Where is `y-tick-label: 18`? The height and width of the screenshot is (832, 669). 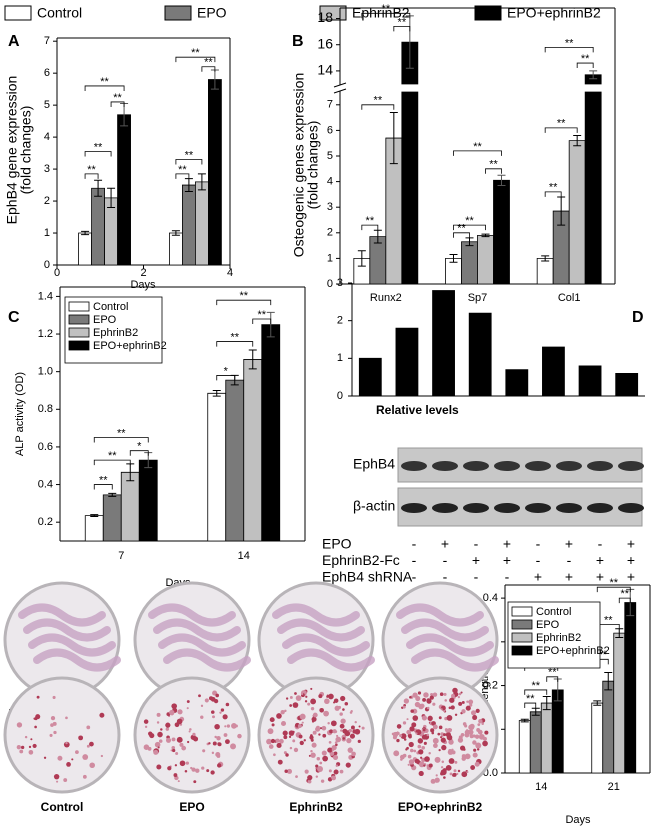
y-tick-label: 18 is located at coordinates (325, 17).